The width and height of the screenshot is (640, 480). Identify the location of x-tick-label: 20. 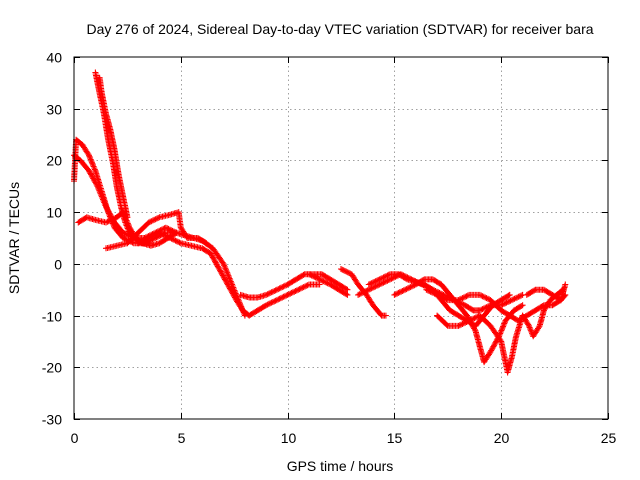
(502, 438).